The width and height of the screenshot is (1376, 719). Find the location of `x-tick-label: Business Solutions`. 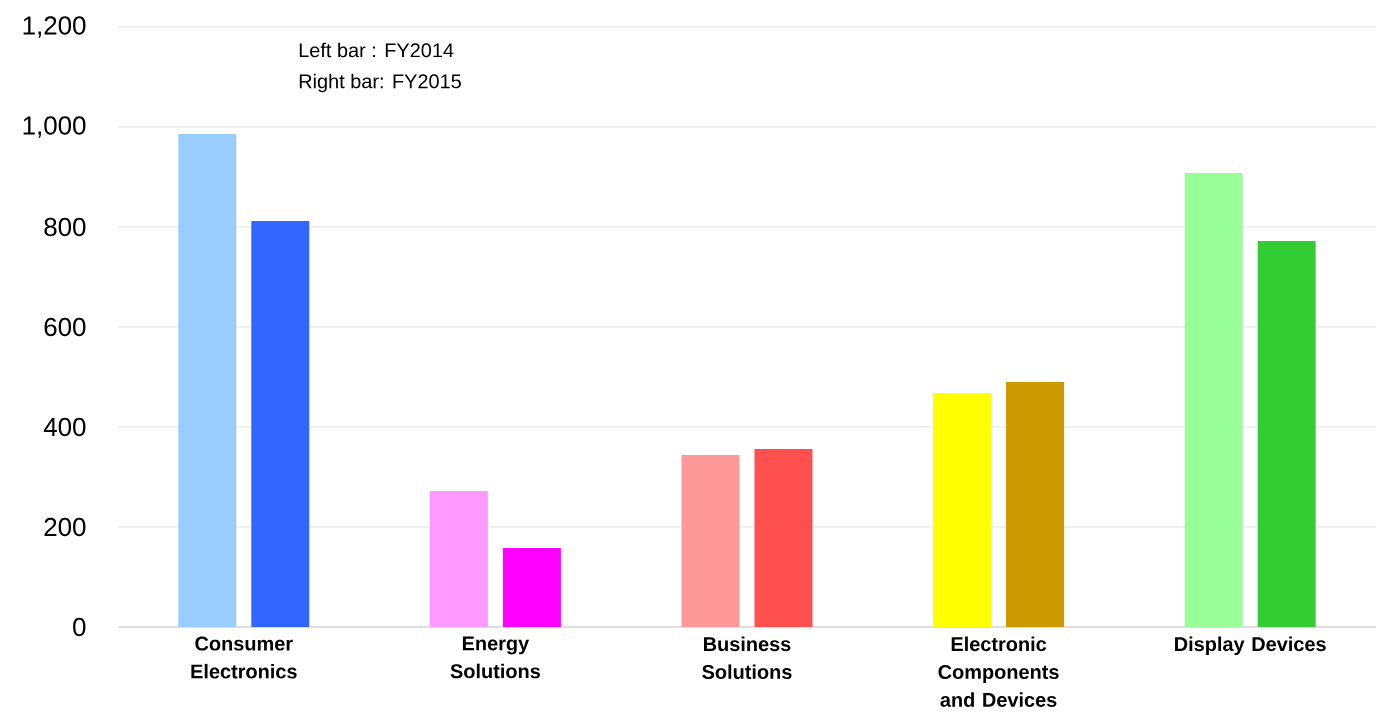

x-tick-label: Business Solutions is located at coordinates (747, 658).